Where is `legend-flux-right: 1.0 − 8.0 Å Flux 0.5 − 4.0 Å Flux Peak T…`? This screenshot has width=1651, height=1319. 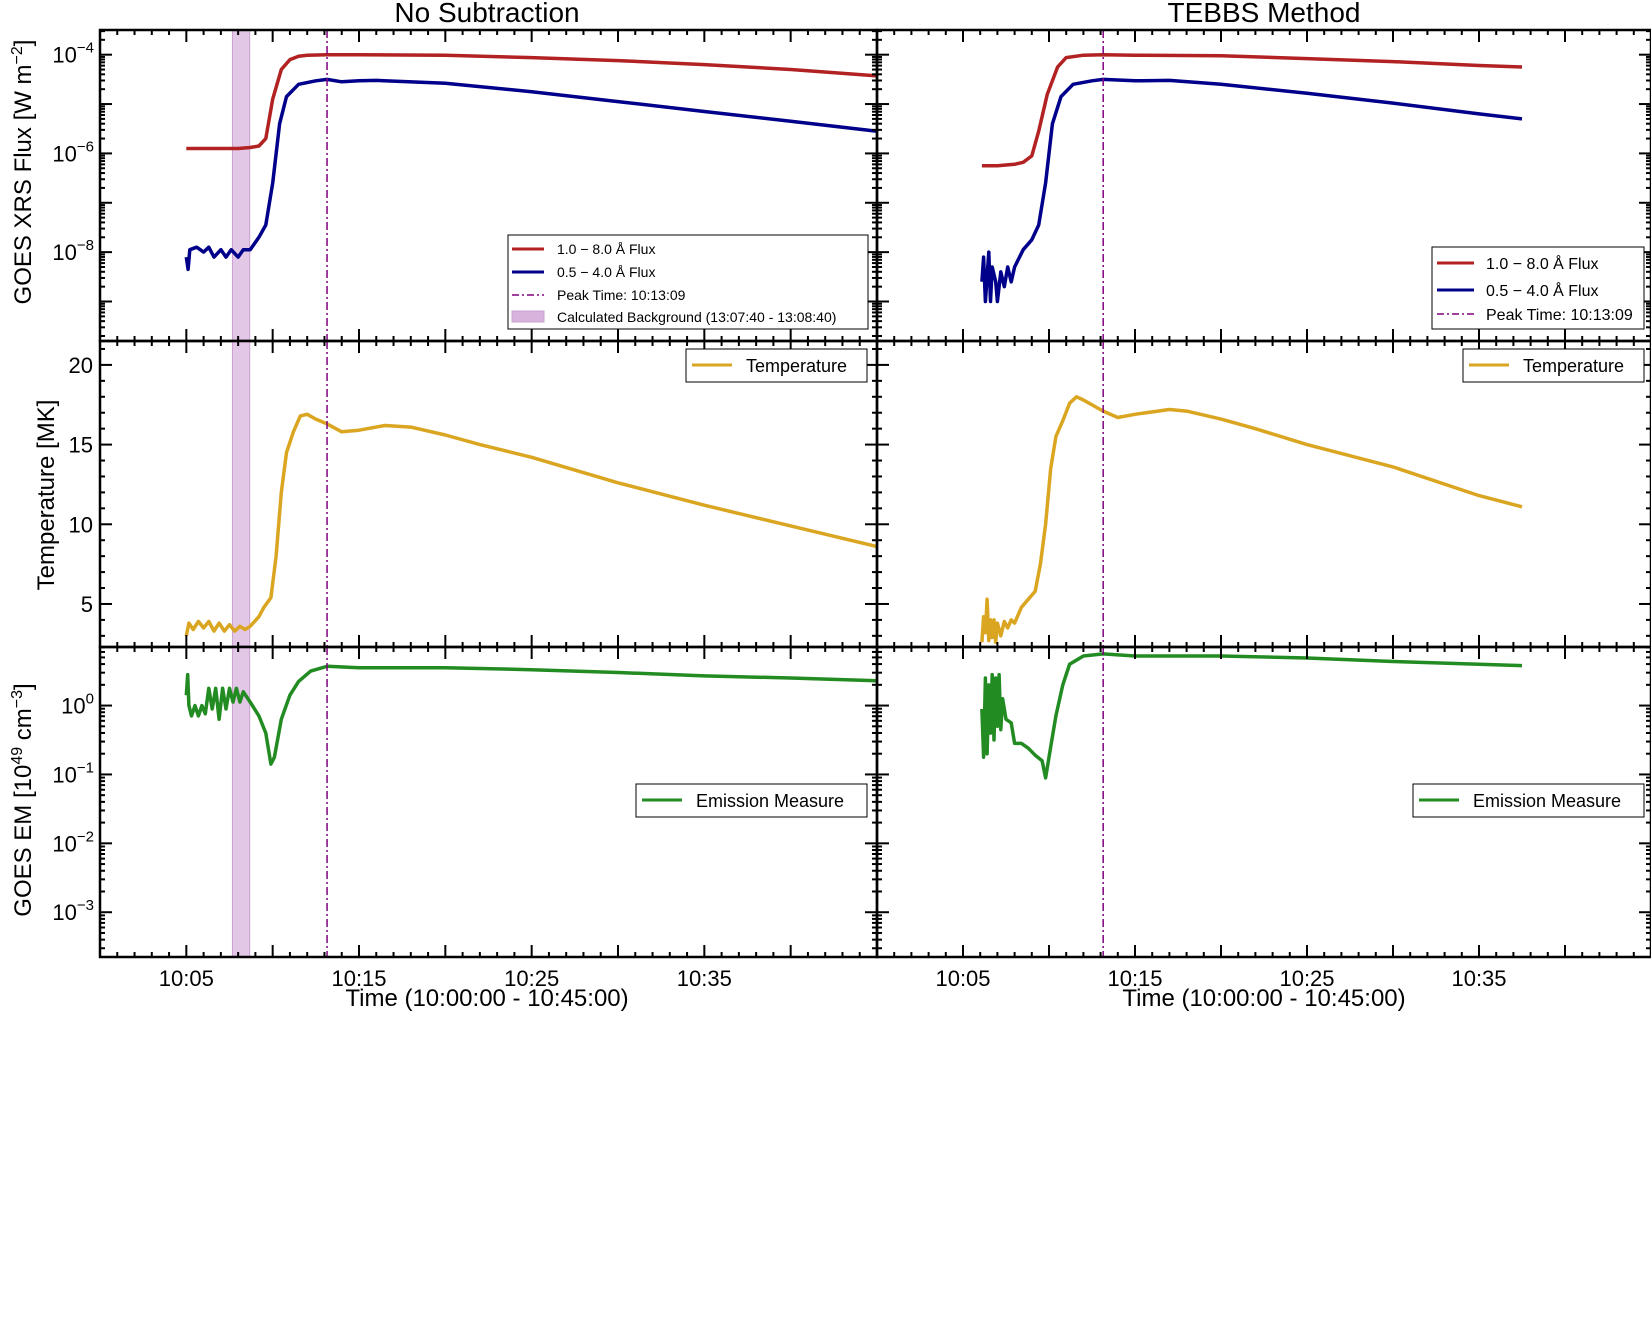
legend-flux-right: 1.0 − 8.0 Å Flux 0.5 − 4.0 Å Flux Peak T… is located at coordinates (1538, 288).